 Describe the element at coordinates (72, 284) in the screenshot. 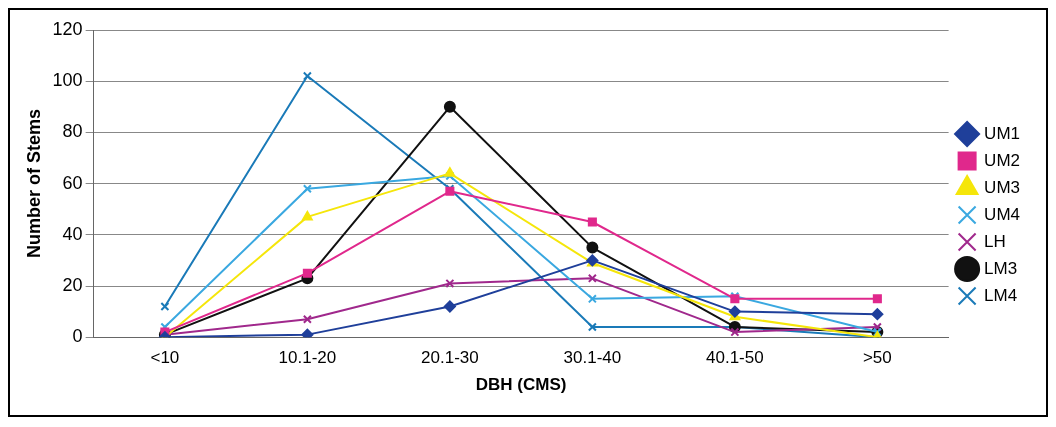

I see `y-tick-label: 20` at that location.